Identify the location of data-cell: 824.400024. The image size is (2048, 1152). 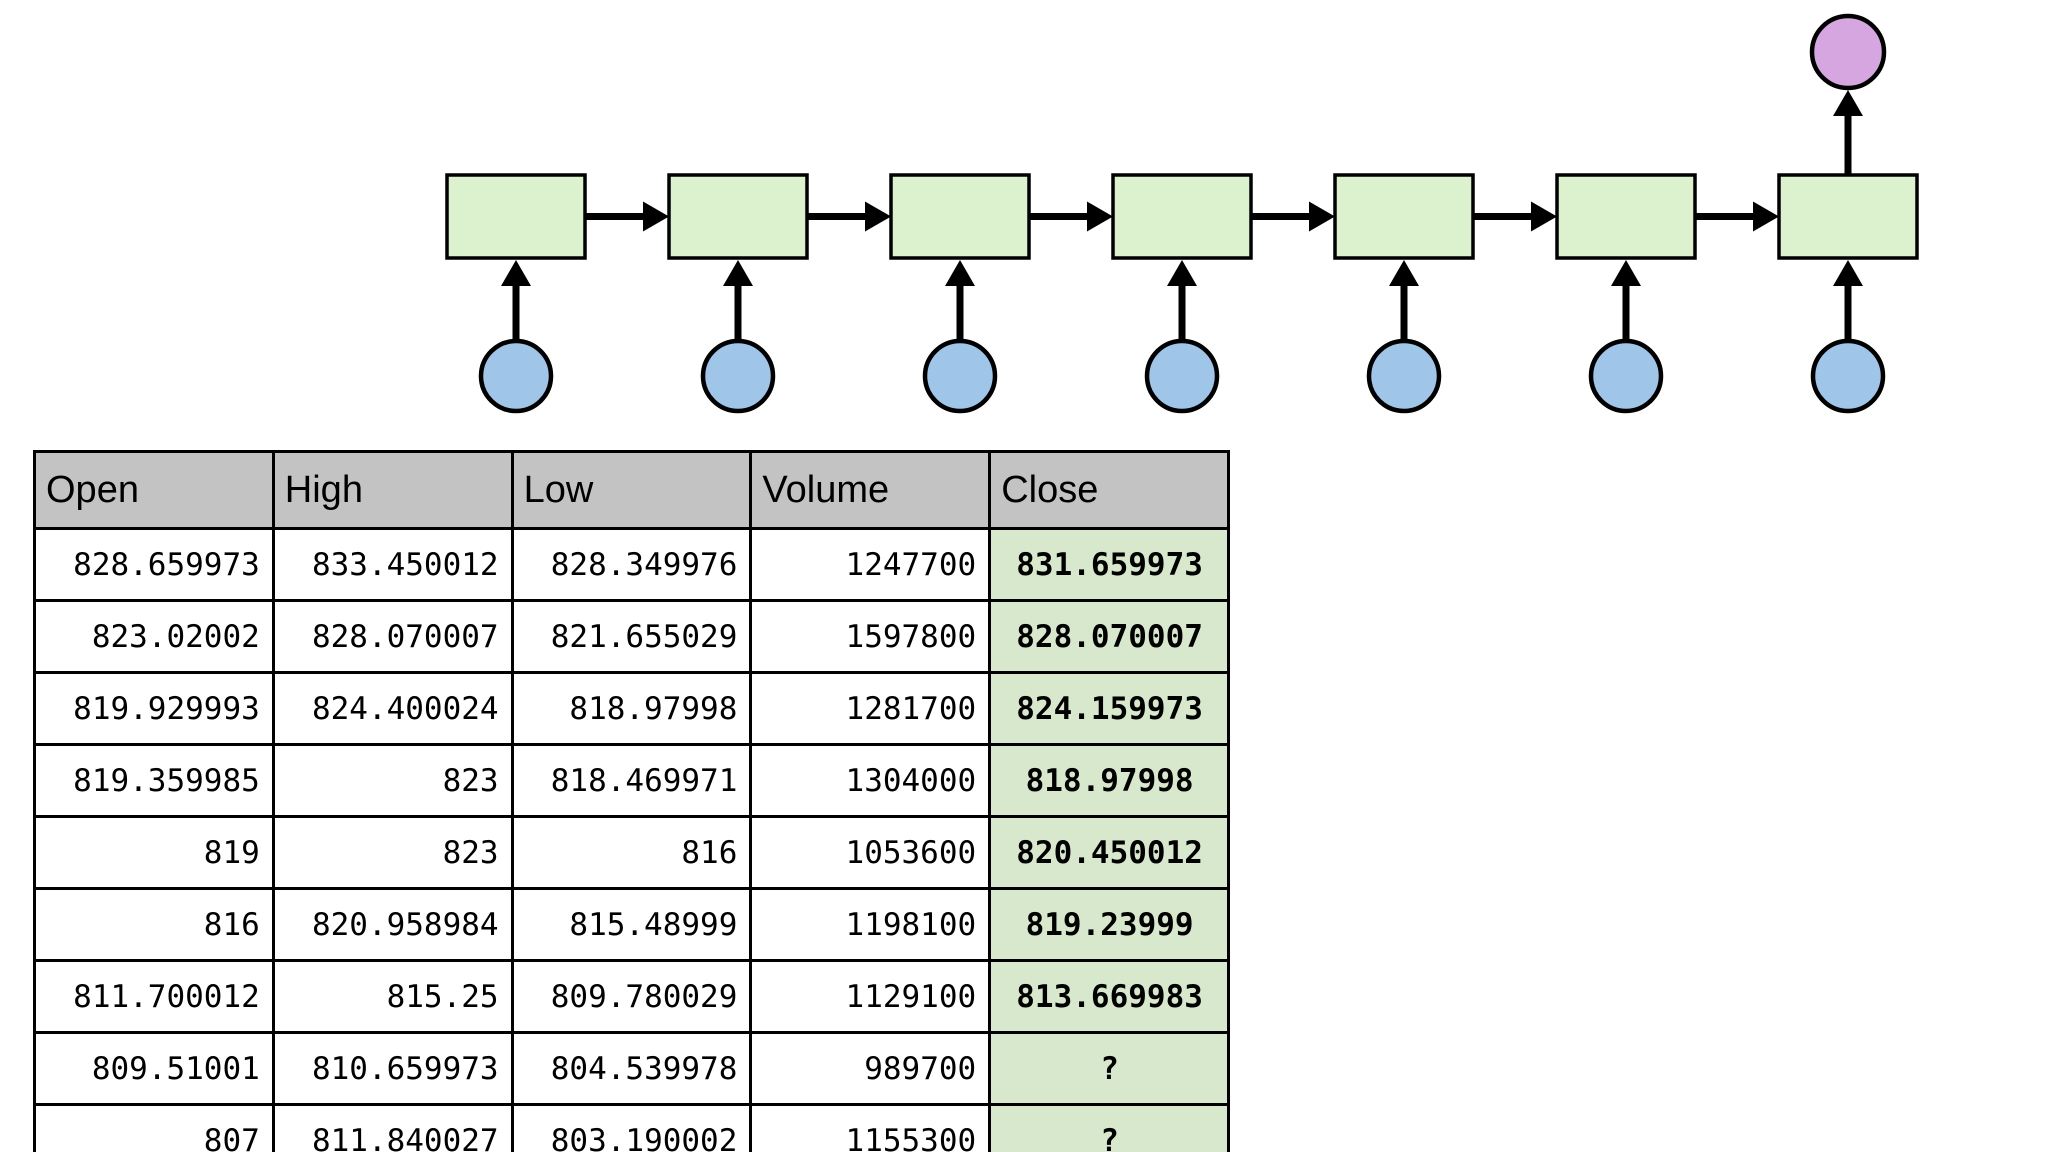
(392, 708).